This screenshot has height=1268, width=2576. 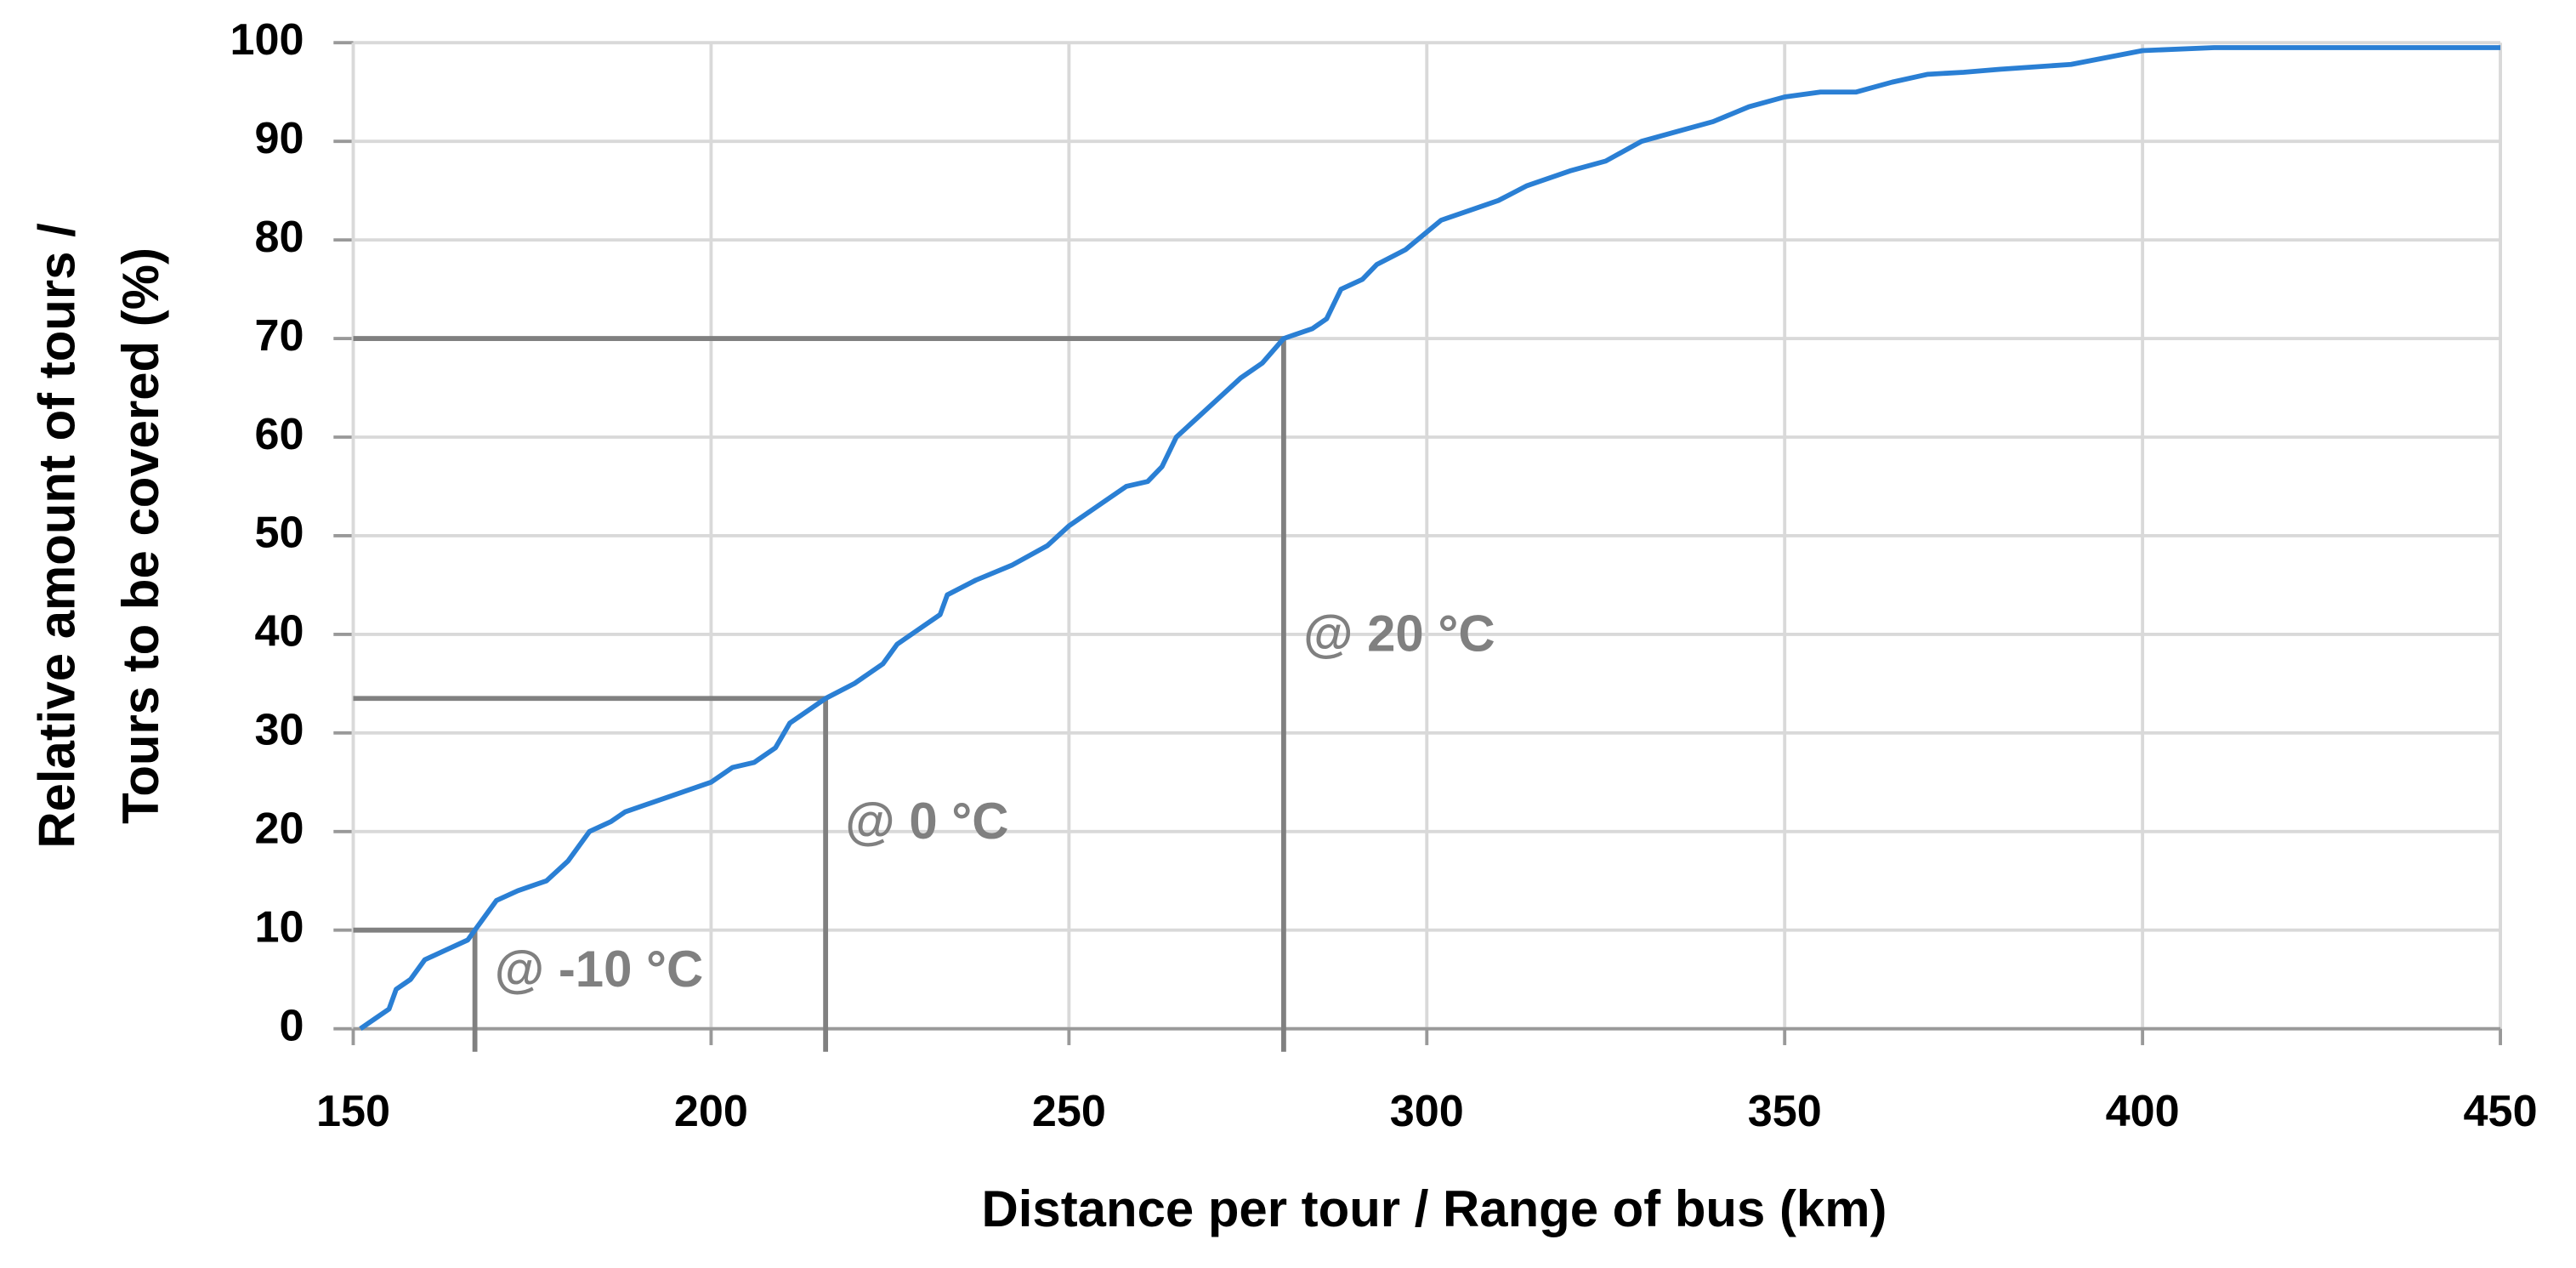 What do you see at coordinates (279, 927) in the screenshot?
I see `y-tick-label: 10` at bounding box center [279, 927].